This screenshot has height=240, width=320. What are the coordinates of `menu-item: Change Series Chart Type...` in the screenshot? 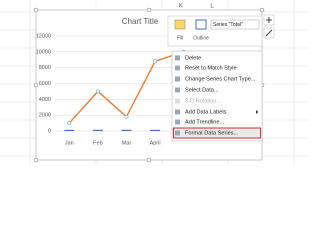 It's located at (220, 79).